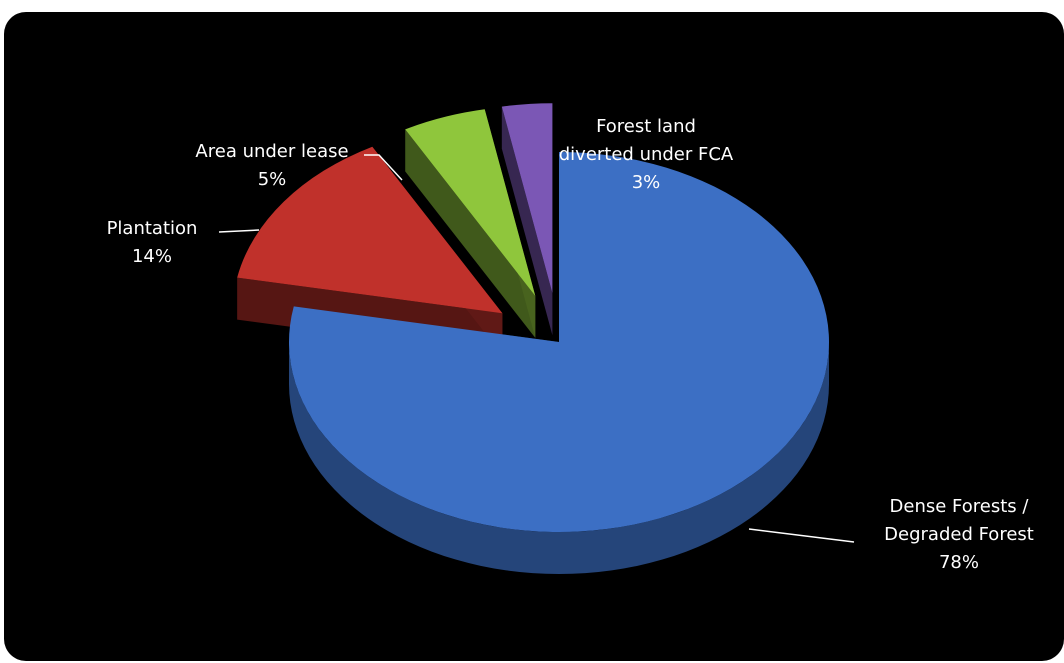 The image size is (1064, 663). I want to click on slice-label: Dense Forests / Degraded Forest 78%, so click(959, 534).